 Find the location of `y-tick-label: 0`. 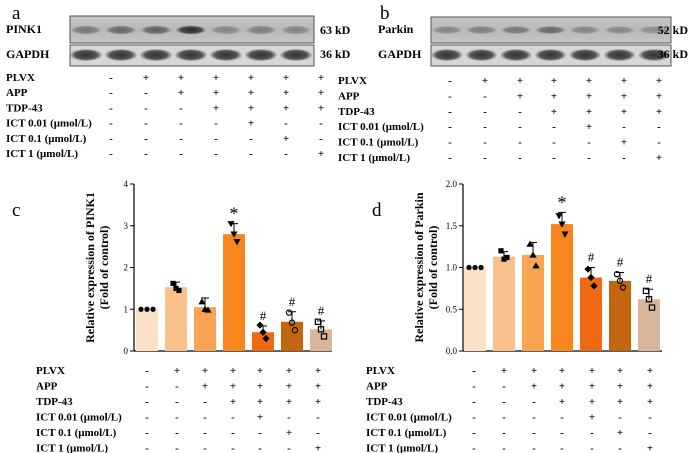

y-tick-label: 0 is located at coordinates (126, 351).